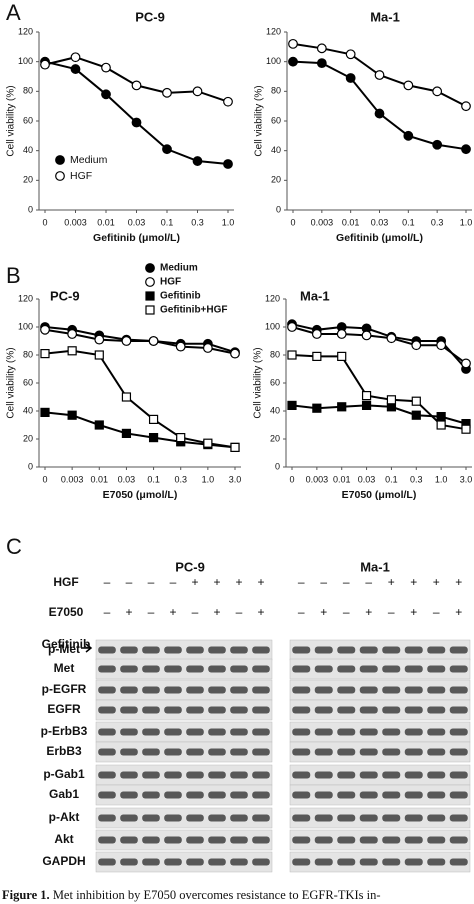  Describe the element at coordinates (106, 222) in the screenshot. I see `x-tick-label: 0.01` at that location.